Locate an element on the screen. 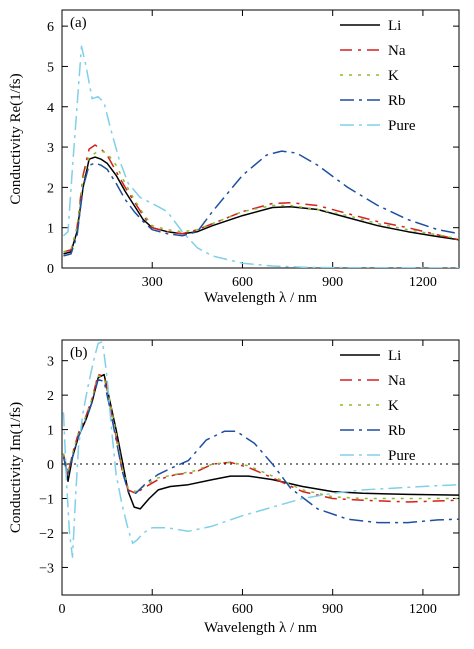 The height and width of the screenshot is (649, 474). panel-label: (b) is located at coordinates (79, 353).